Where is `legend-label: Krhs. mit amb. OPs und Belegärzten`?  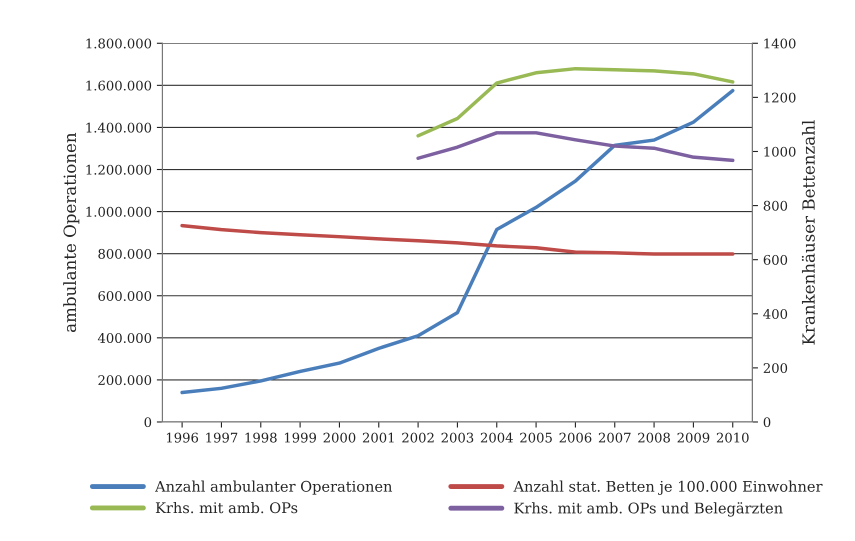 legend-label: Krhs. mit amb. OPs und Belegärzten is located at coordinates (648, 509).